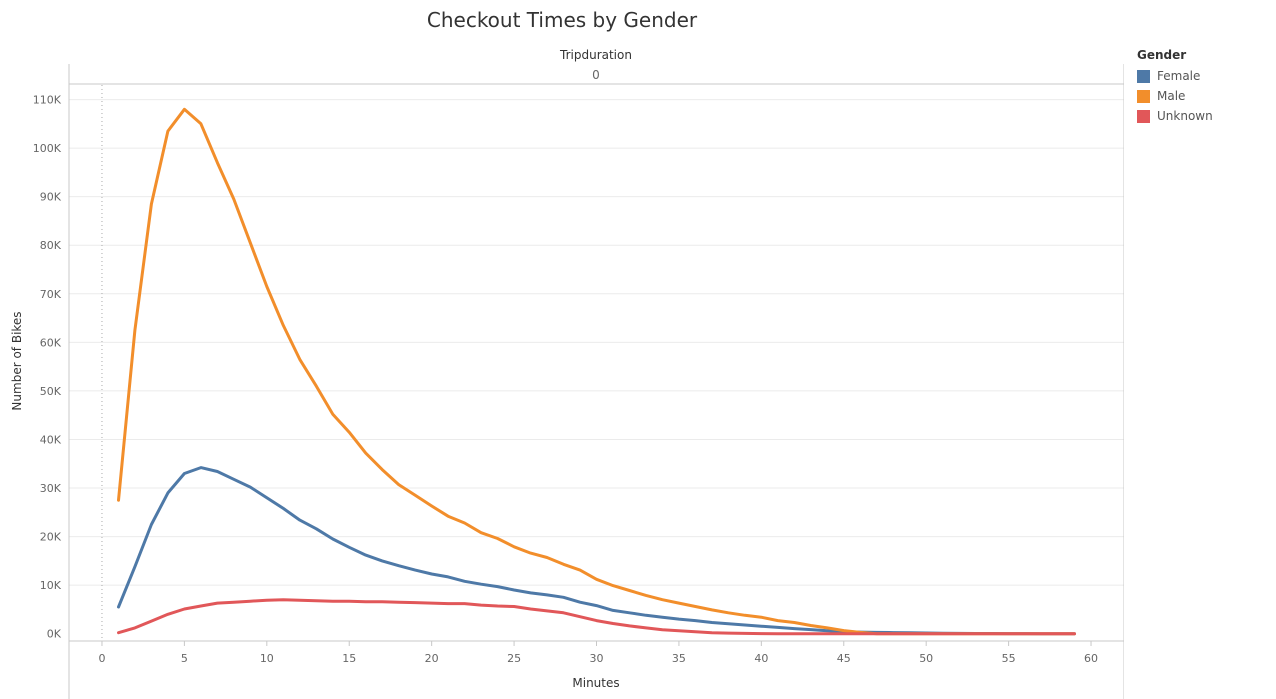  I want to click on y-tick-label: 30K, so click(51, 488).